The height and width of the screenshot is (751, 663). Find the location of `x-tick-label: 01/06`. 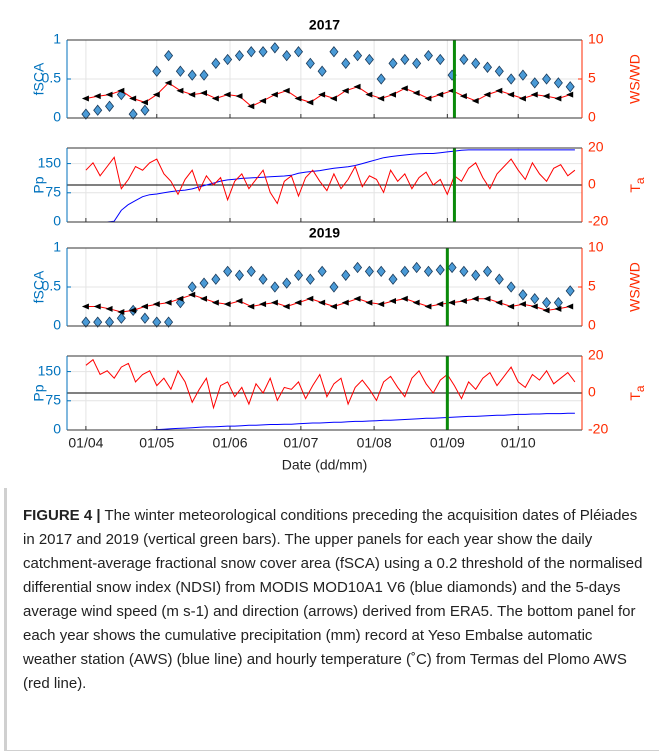

x-tick-label: 01/06 is located at coordinates (229, 443).